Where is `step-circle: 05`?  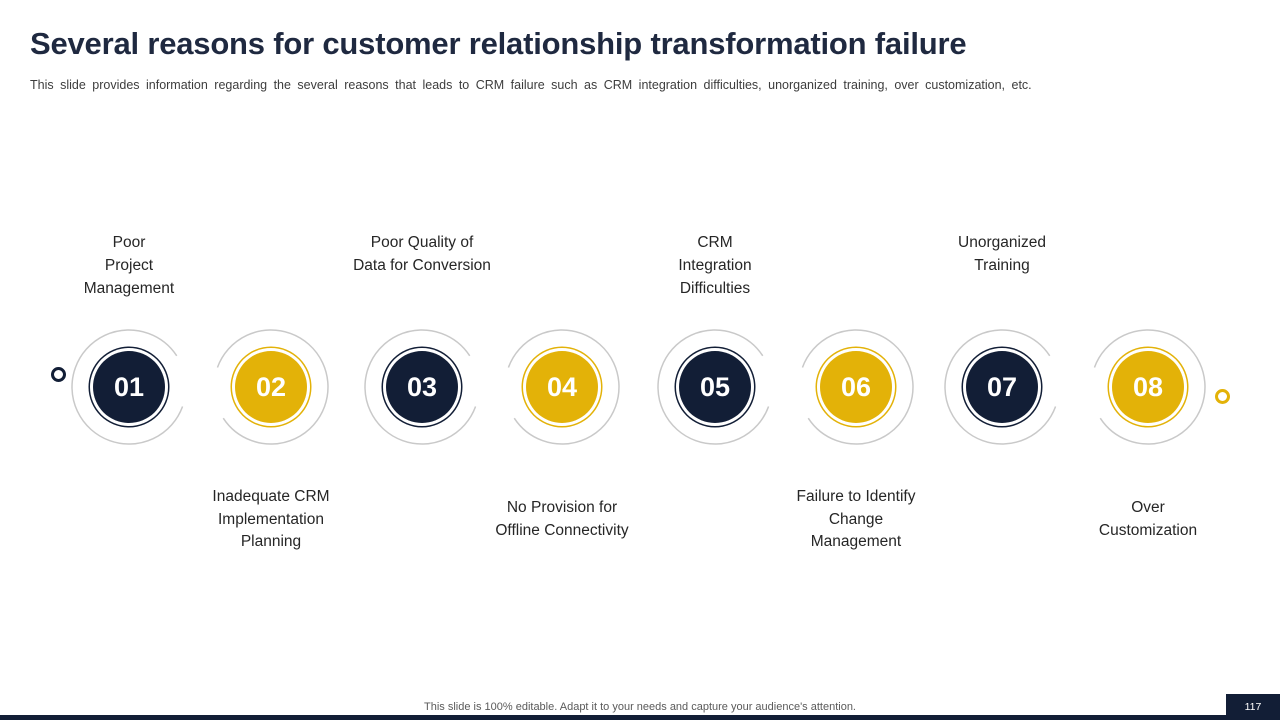
step-circle: 05 is located at coordinates (715, 387).